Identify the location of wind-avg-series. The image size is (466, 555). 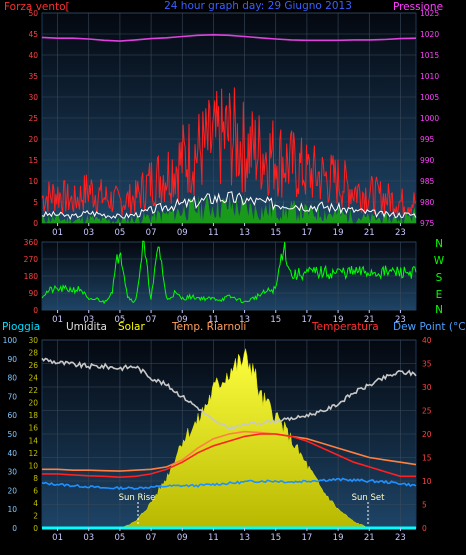
(229, 206).